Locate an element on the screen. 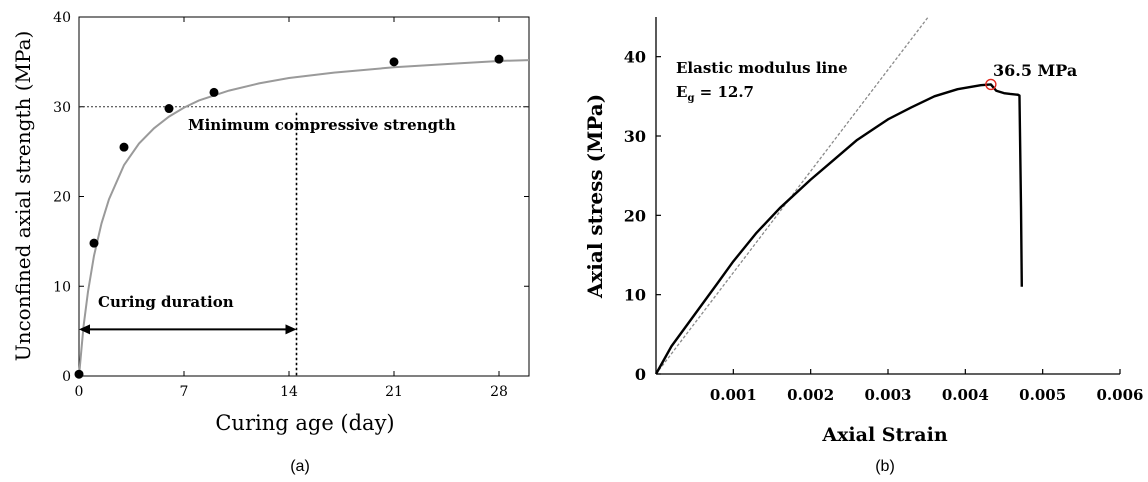 This screenshot has width=1148, height=482. chart-b-y-tick-label: 10 is located at coordinates (635, 295).